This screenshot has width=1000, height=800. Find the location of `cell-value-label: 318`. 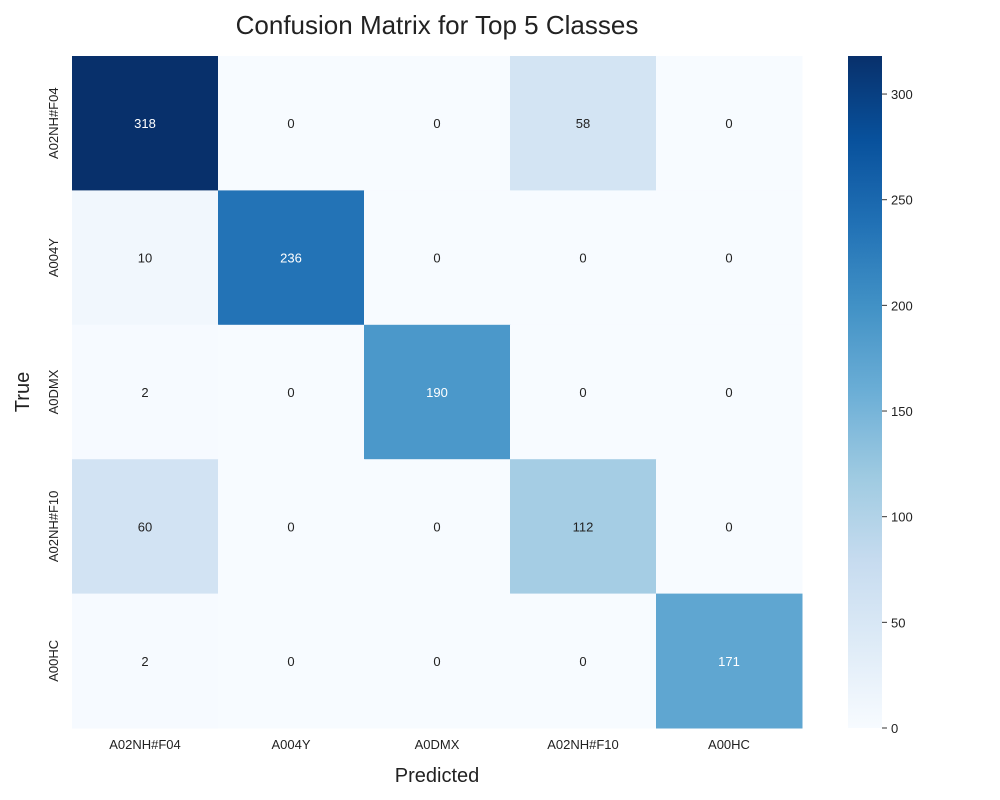

cell-value-label: 318 is located at coordinates (145, 123).